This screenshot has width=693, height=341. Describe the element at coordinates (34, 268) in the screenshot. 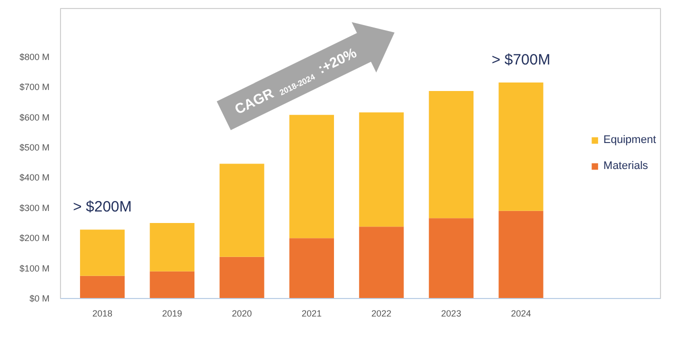

I see `y-tick-label: $100 M` at that location.